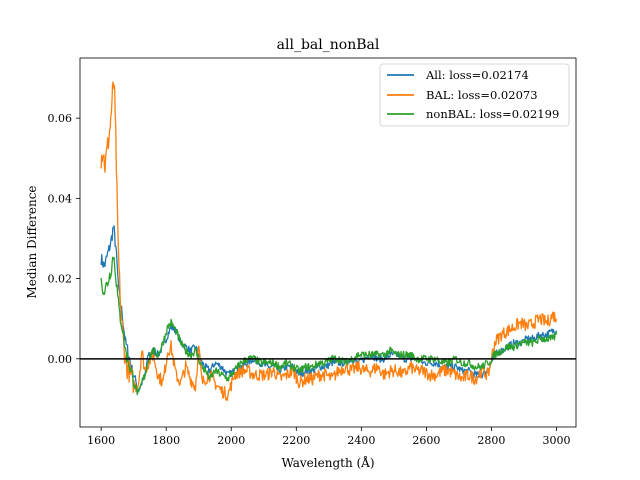 The image size is (640, 480). I want to click on y-tick-label: 0.00, so click(60, 359).